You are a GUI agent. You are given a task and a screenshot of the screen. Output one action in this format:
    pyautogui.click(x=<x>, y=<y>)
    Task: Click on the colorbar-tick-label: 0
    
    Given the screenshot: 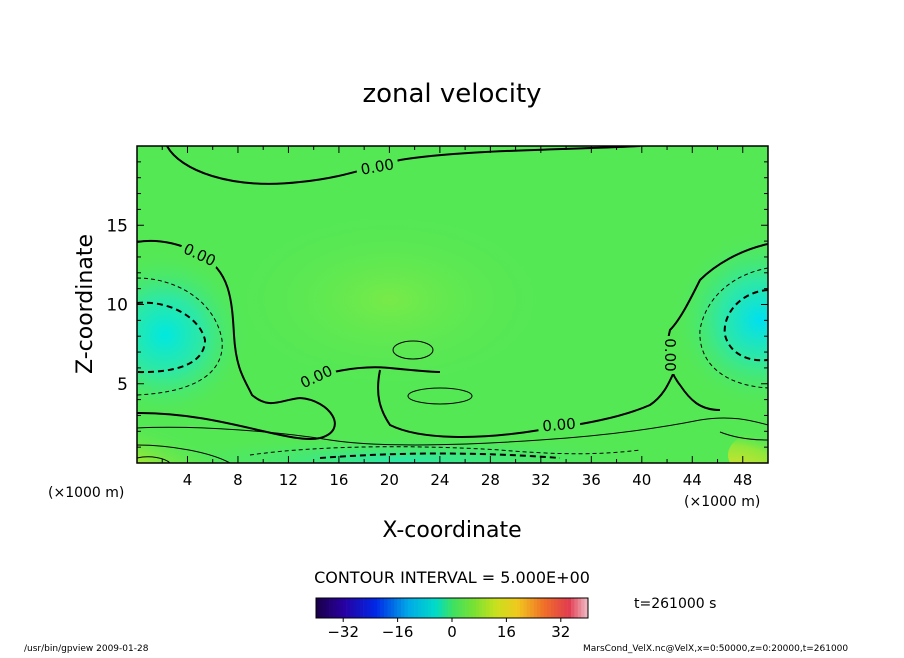 What is the action you would take?
    pyautogui.click(x=452, y=632)
    